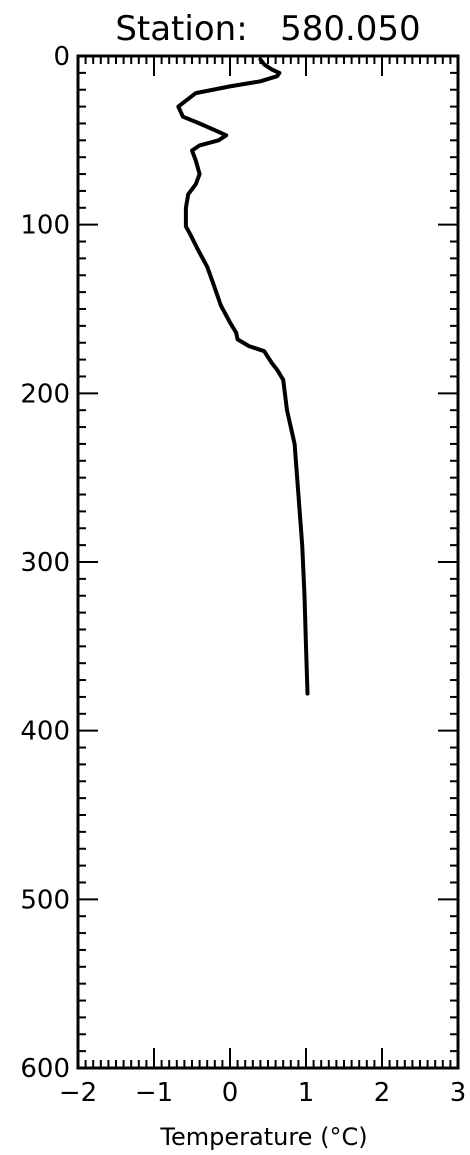 The height and width of the screenshot is (1155, 470). I want to click on chart-title: Station: 580.050, so click(267, 29).